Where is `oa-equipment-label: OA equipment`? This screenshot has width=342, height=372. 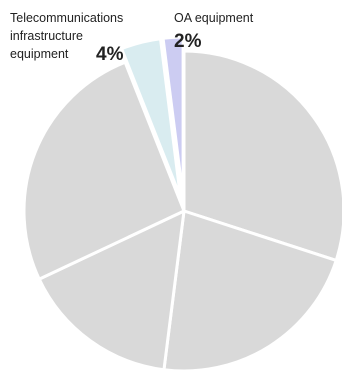 oa-equipment-label: OA equipment is located at coordinates (214, 18).